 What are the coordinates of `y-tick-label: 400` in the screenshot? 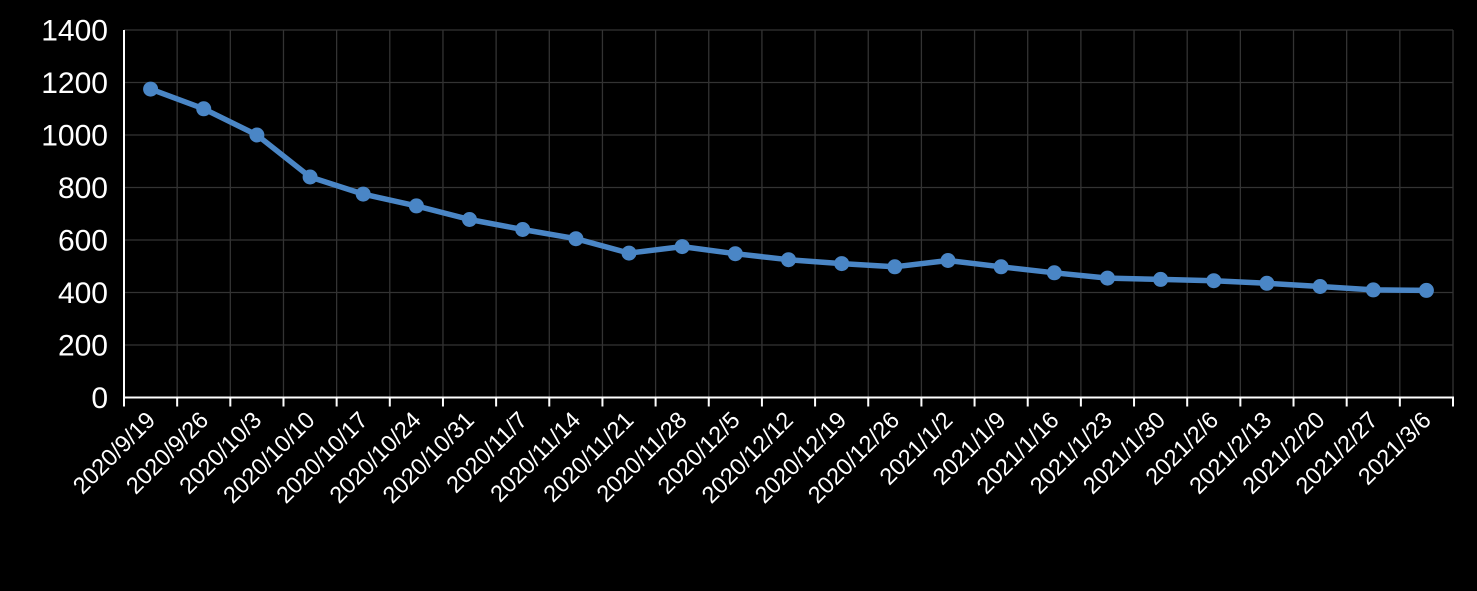 It's located at (83, 293).